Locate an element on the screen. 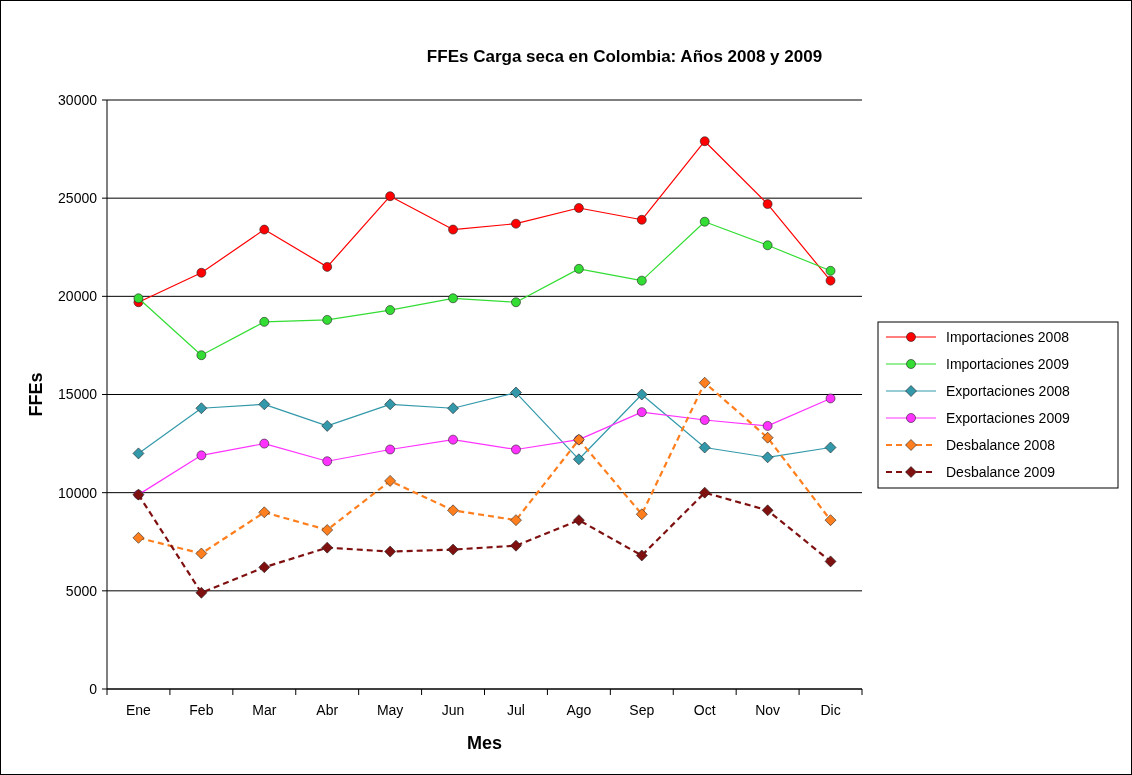  legend-label: Importaciones 2009 is located at coordinates (1008, 363).